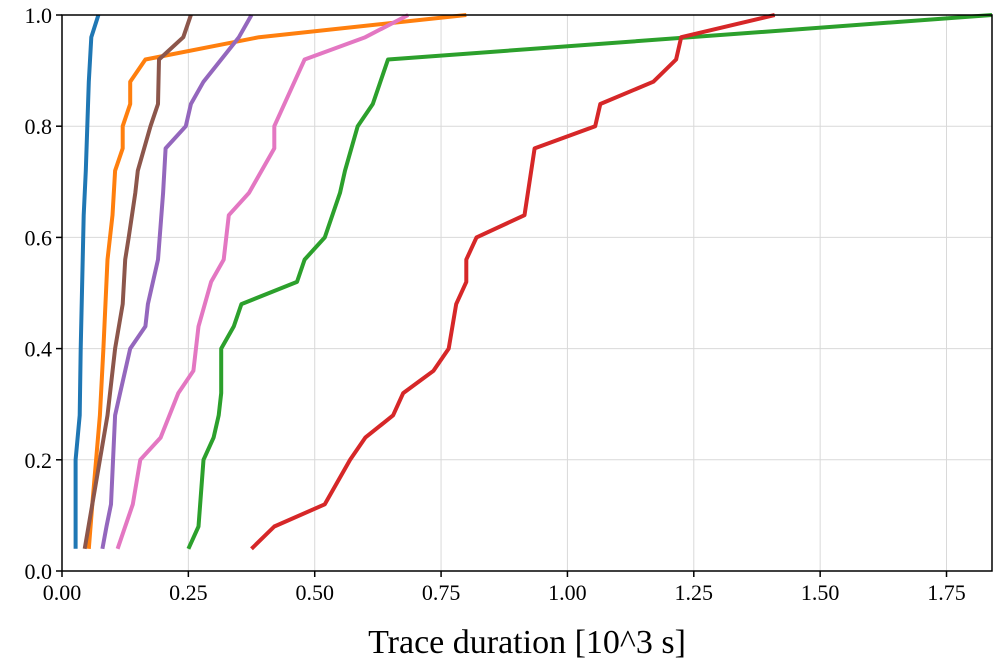  Describe the element at coordinates (820, 592) in the screenshot. I see `x-tick-label: 1.50` at that location.